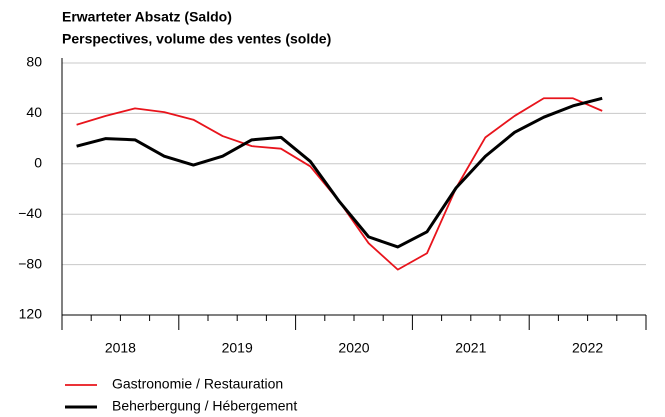 The image size is (665, 417). I want to click on x-tick-label: 2021, so click(470, 348).